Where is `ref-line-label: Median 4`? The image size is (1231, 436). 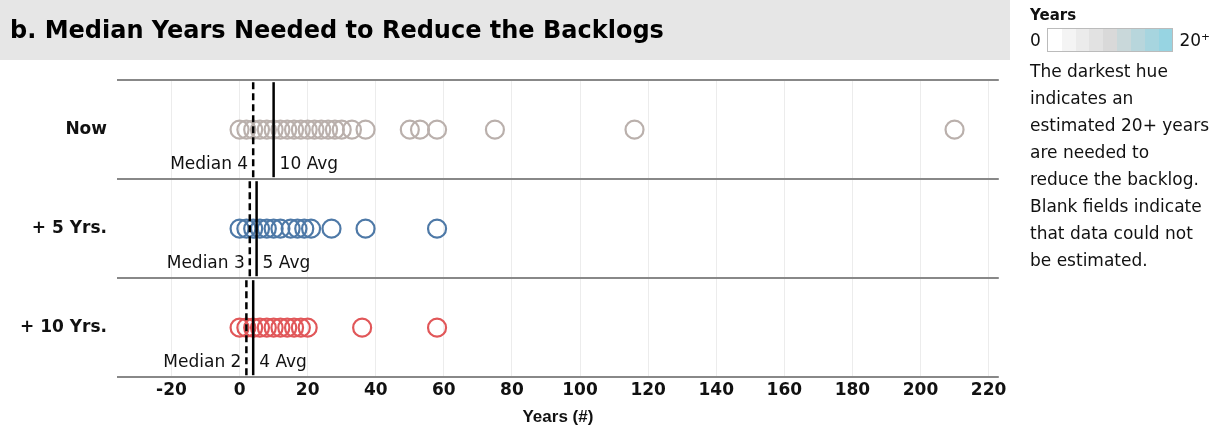
ref-line-label: Median 4 is located at coordinates (209, 162).